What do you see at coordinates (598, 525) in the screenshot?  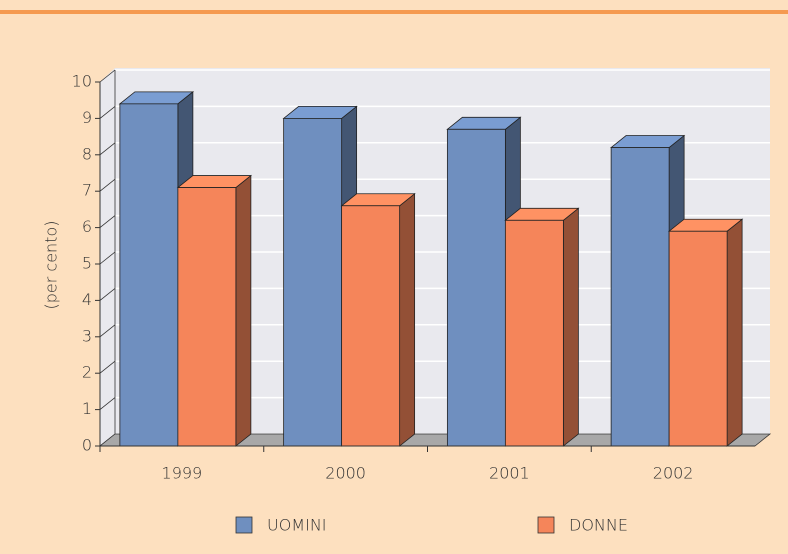 I see `legend-label: DONNE` at bounding box center [598, 525].